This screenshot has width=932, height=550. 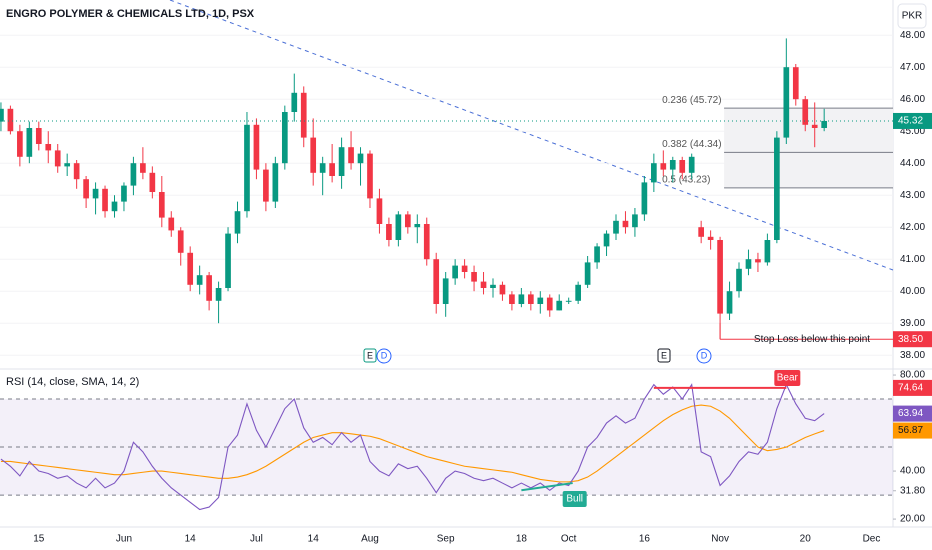 What do you see at coordinates (574, 499) in the screenshot?
I see `bull-box` at bounding box center [574, 499].